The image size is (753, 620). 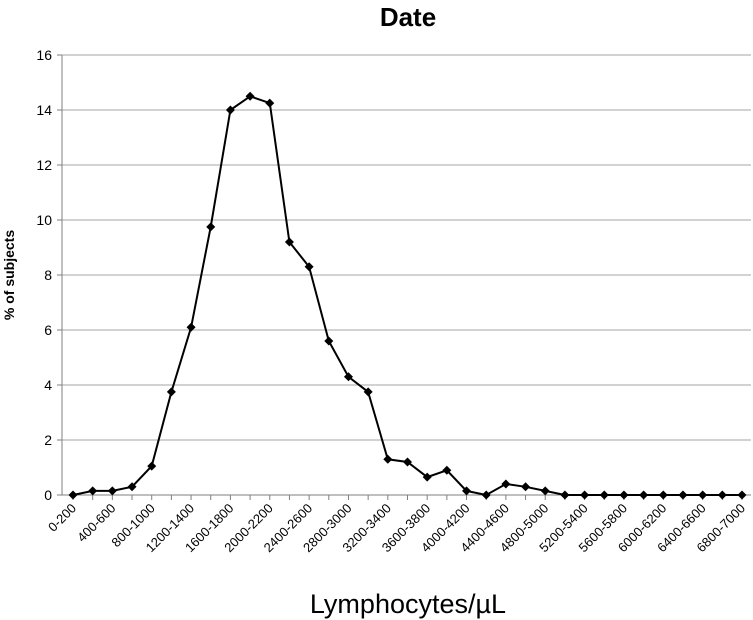 I want to click on y-tick-label-8: 8, so click(x=48, y=275).